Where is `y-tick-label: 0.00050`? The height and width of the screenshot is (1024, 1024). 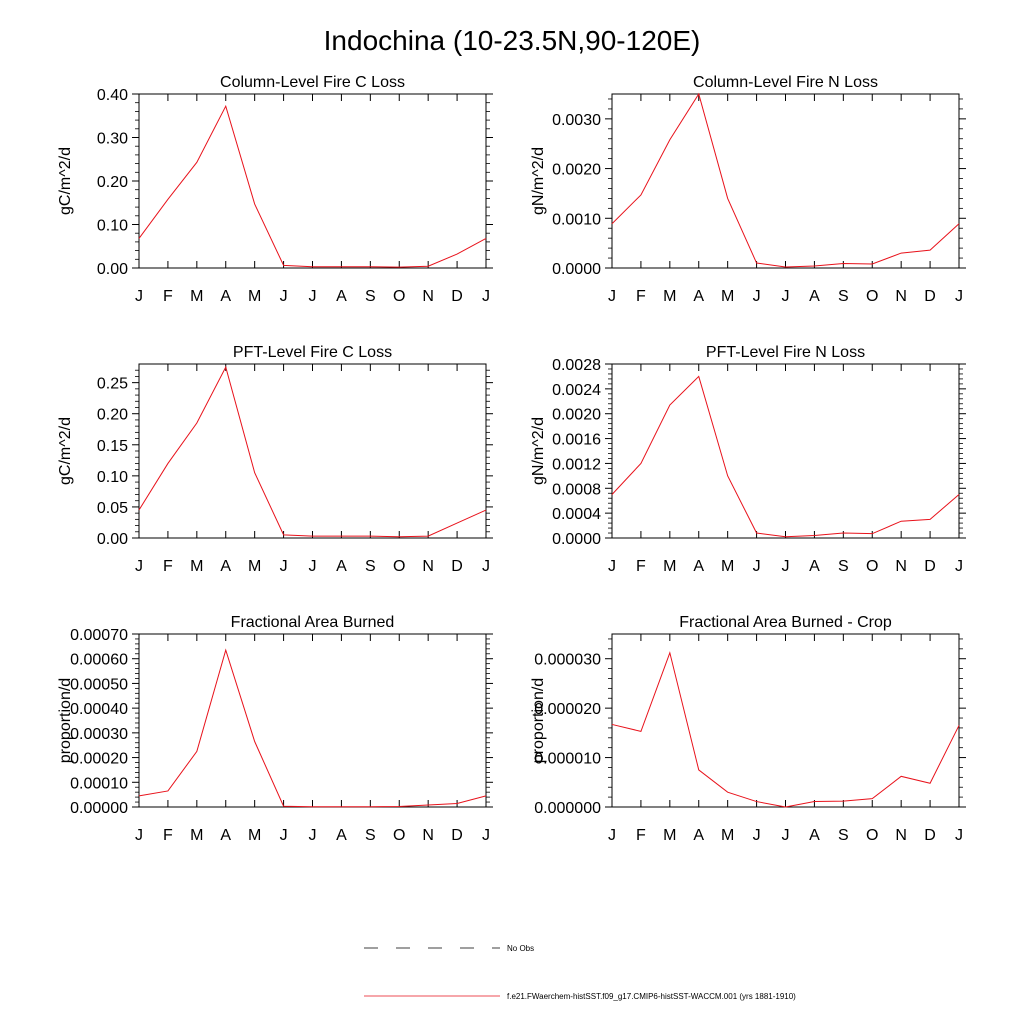
y-tick-label: 0.00050 is located at coordinates (99, 684).